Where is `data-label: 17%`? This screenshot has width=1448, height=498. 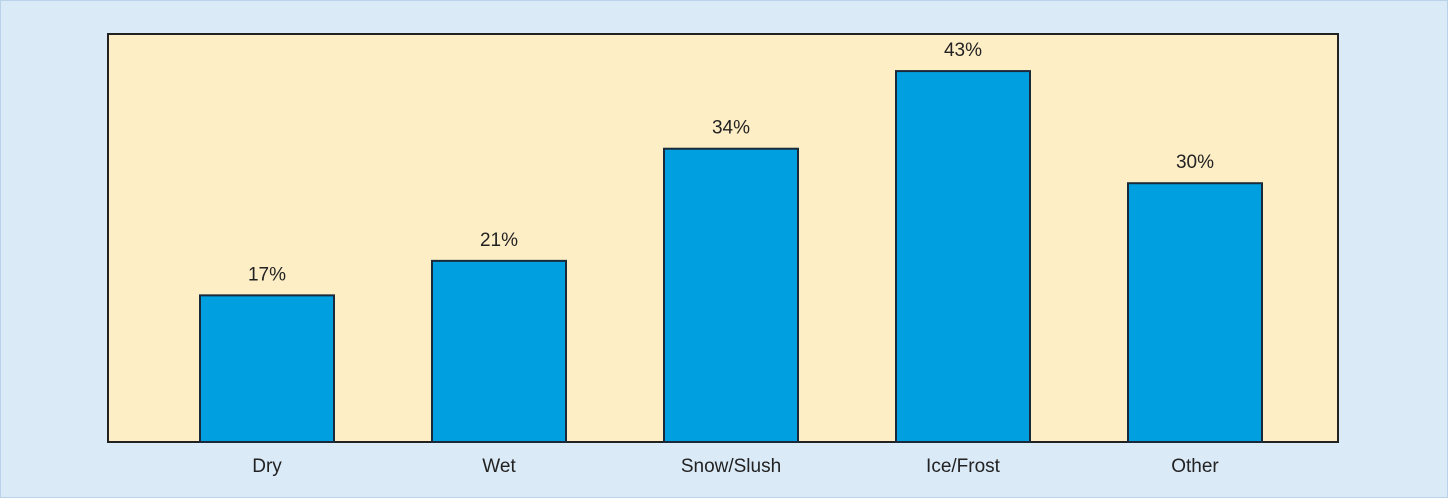
data-label: 17% is located at coordinates (267, 274).